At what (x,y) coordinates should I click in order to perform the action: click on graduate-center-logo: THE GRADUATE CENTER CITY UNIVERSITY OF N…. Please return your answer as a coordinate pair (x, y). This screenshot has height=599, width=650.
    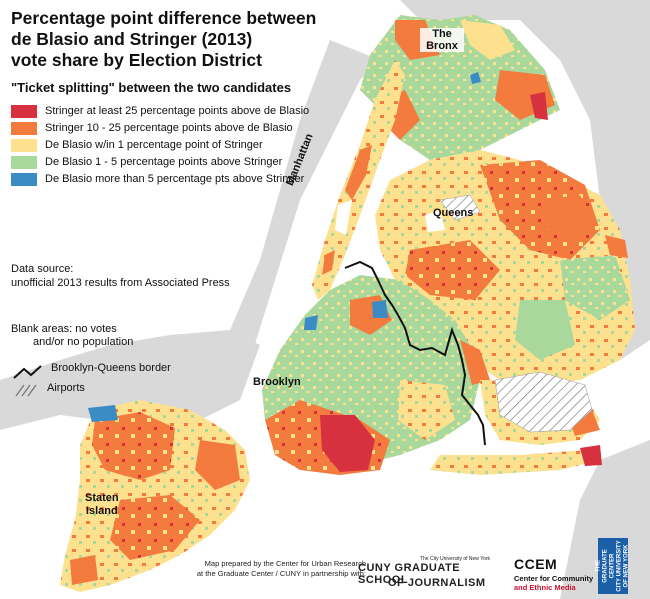
    Looking at the image, I should click on (612, 566).